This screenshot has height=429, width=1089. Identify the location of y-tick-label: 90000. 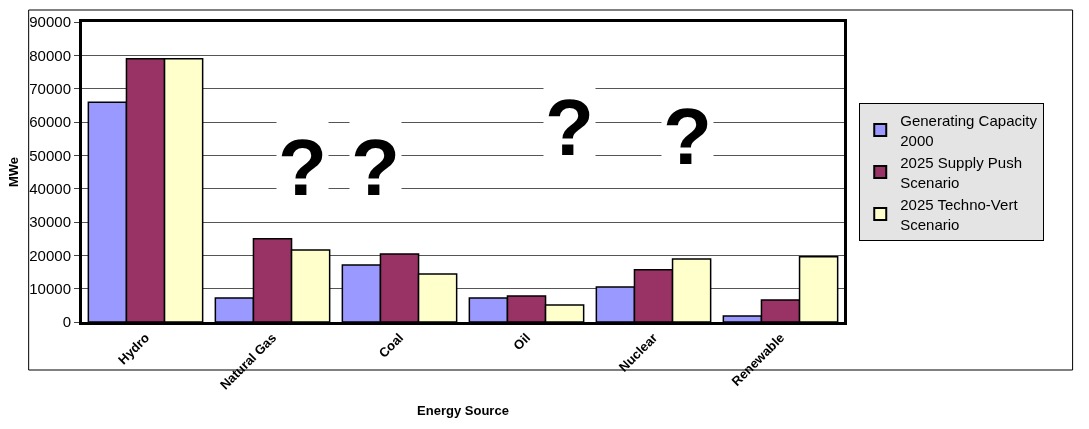
(50, 22).